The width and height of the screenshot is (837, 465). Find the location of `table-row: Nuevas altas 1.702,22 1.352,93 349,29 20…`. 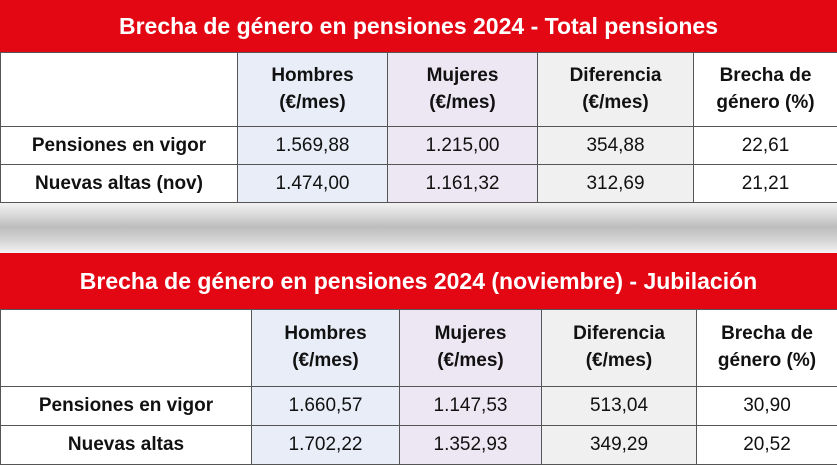

table-row: Nuevas altas 1.702,22 1.352,93 349,29 20… is located at coordinates (419, 445).